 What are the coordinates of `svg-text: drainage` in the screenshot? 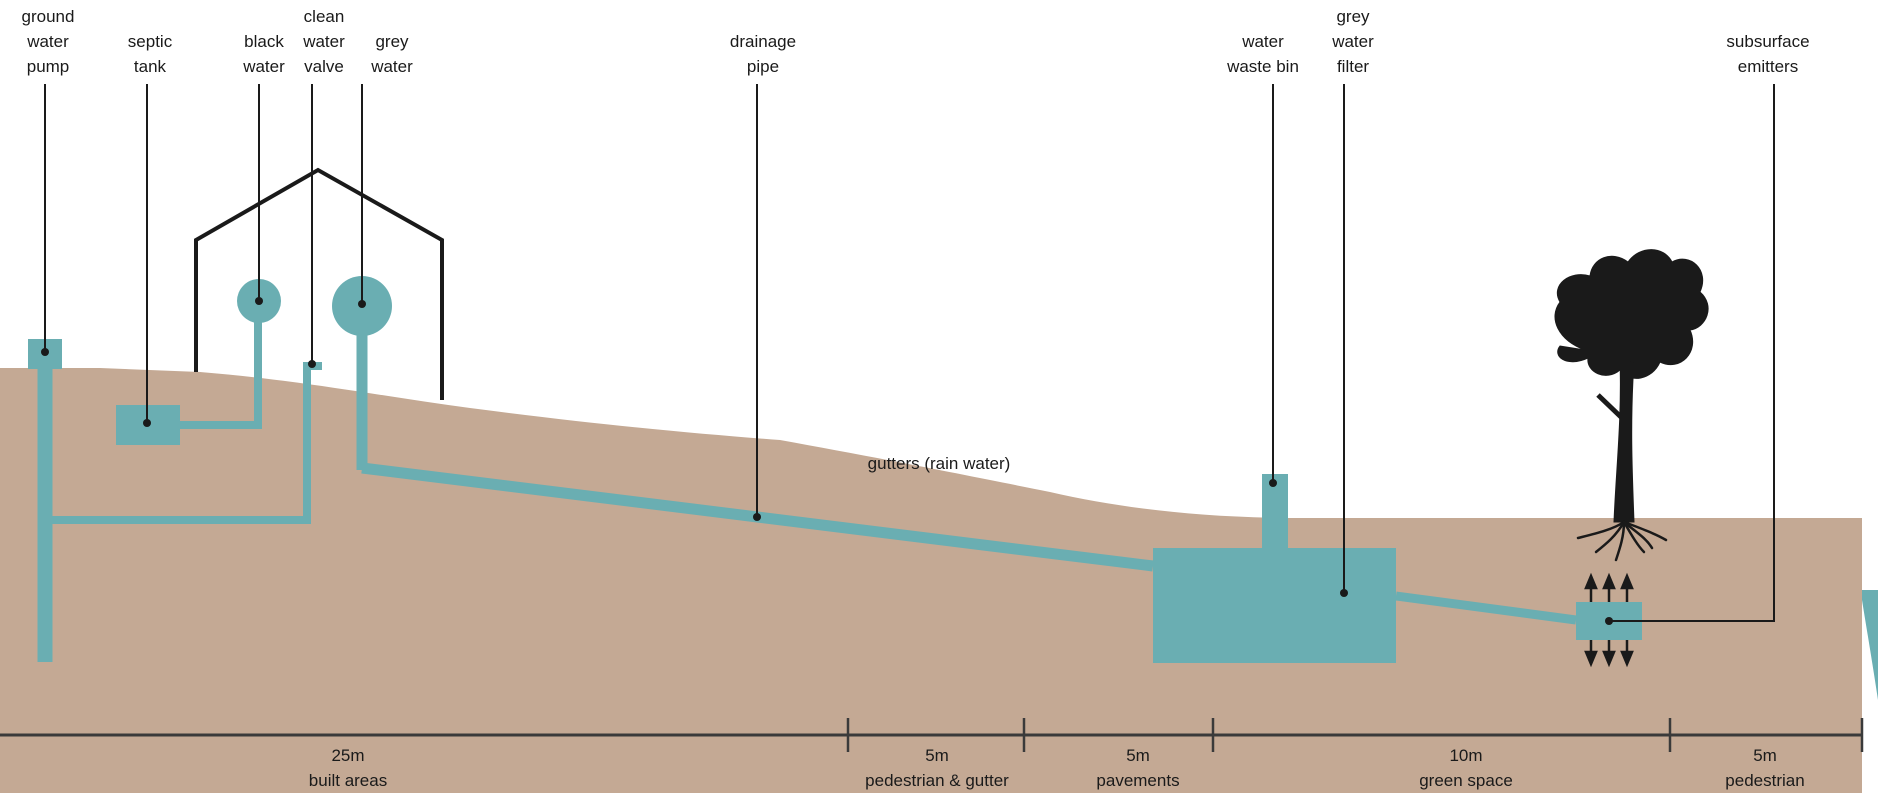 It's located at (763, 41).